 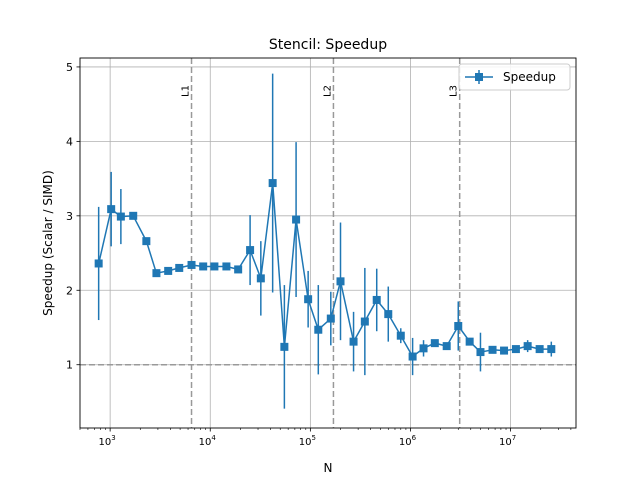 I want to click on x-tick-label: 10⁷, so click(x=507, y=441).